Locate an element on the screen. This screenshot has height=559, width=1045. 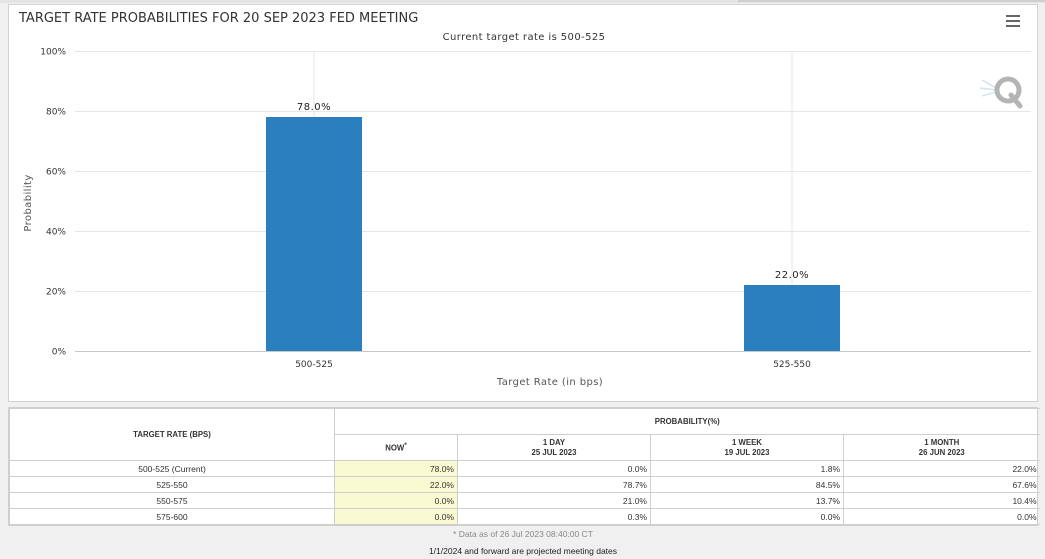
value-cell: 21.0% is located at coordinates (554, 500).